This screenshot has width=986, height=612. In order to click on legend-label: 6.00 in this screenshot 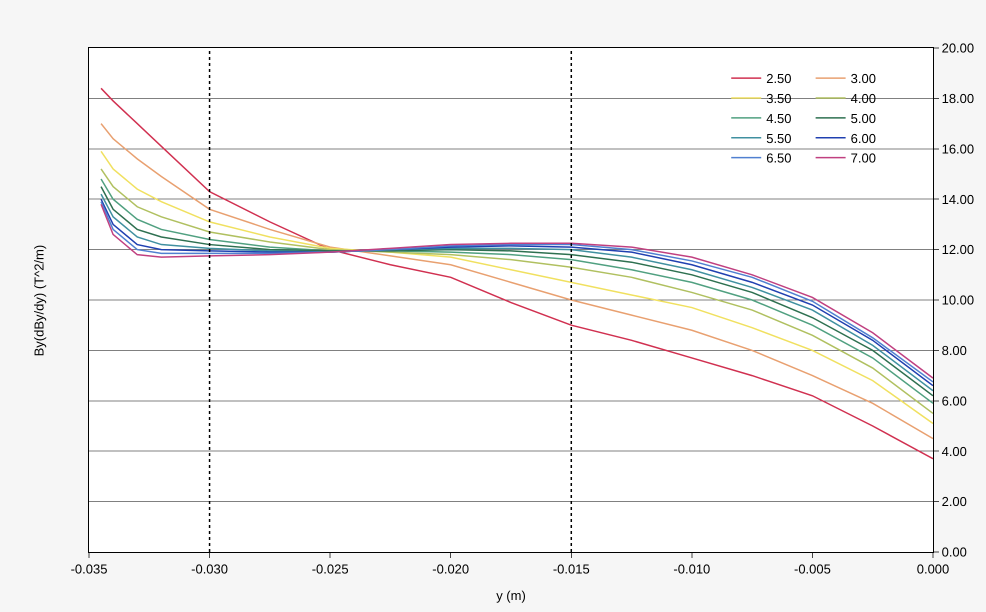, I will do `click(863, 138)`.